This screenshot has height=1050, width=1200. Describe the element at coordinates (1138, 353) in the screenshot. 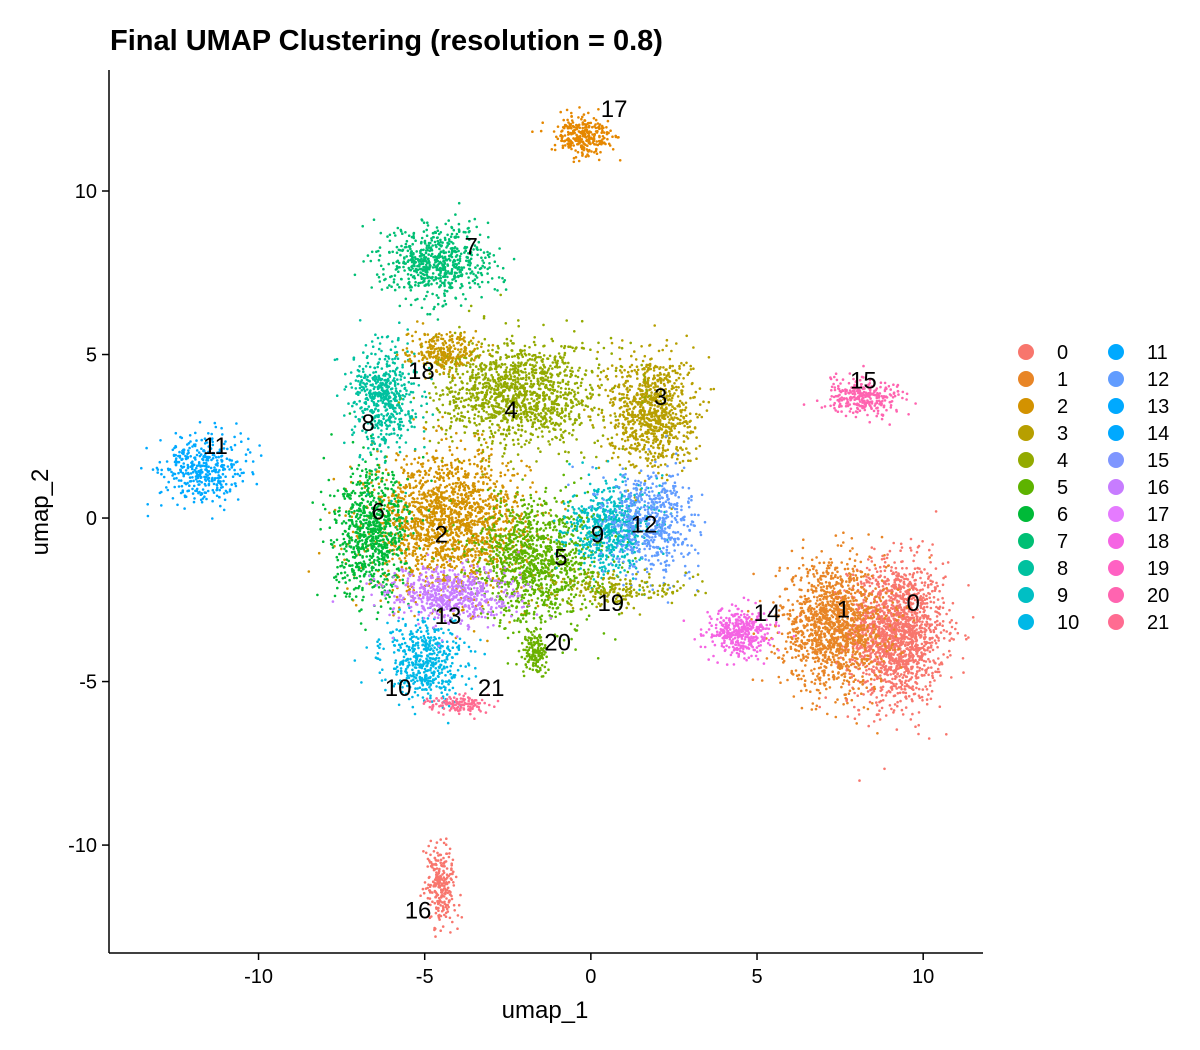

I see `legend-item-11: 11` at that location.